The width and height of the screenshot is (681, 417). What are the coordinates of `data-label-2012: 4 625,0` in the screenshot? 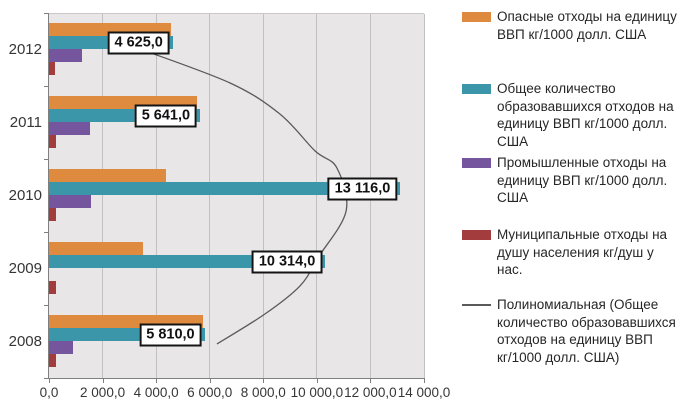 It's located at (138, 42).